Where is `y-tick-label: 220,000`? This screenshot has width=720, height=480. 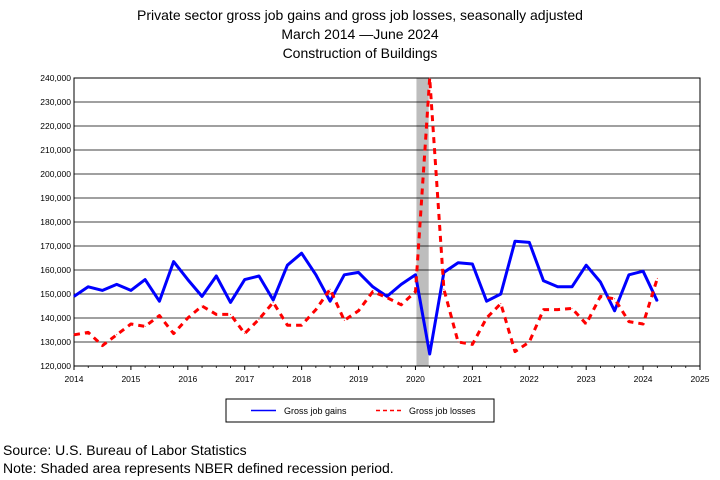
y-tick-label: 220,000 is located at coordinates (55, 126).